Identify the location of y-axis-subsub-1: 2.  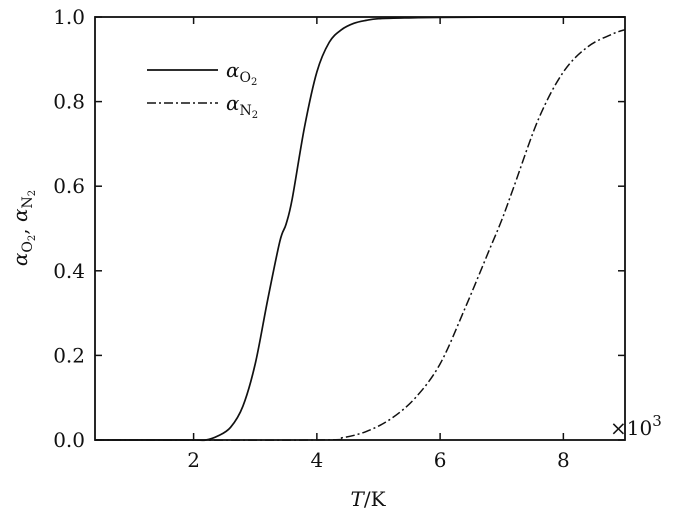
(32, 238).